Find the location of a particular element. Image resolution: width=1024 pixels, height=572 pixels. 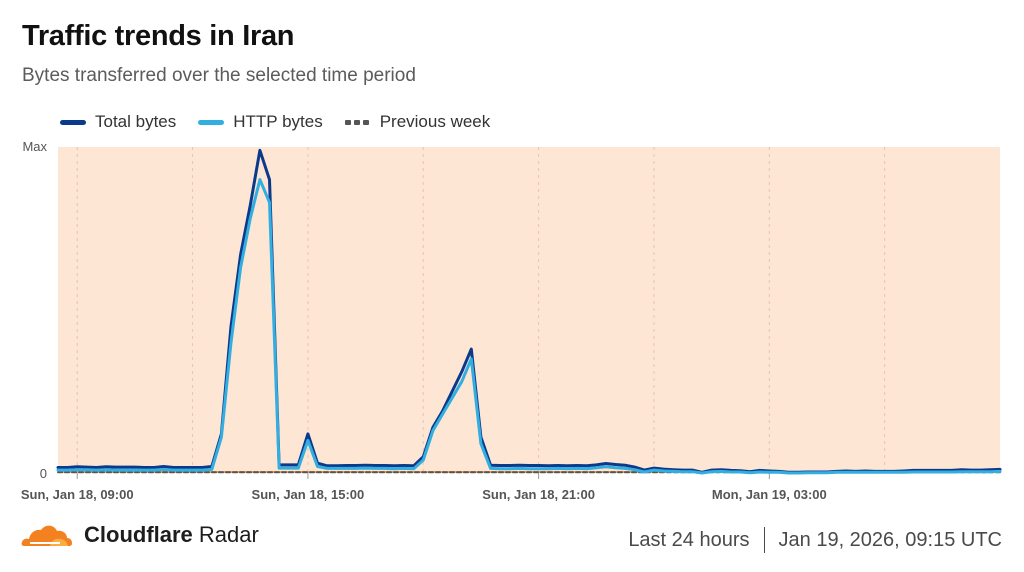

legend-swatch-previous is located at coordinates (357, 122).